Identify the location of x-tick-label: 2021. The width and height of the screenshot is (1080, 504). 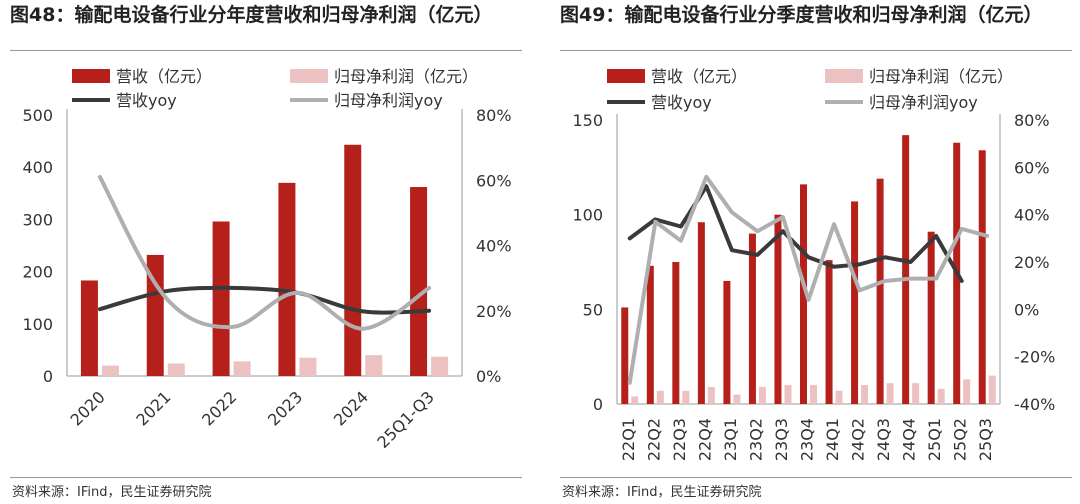
(153, 408).